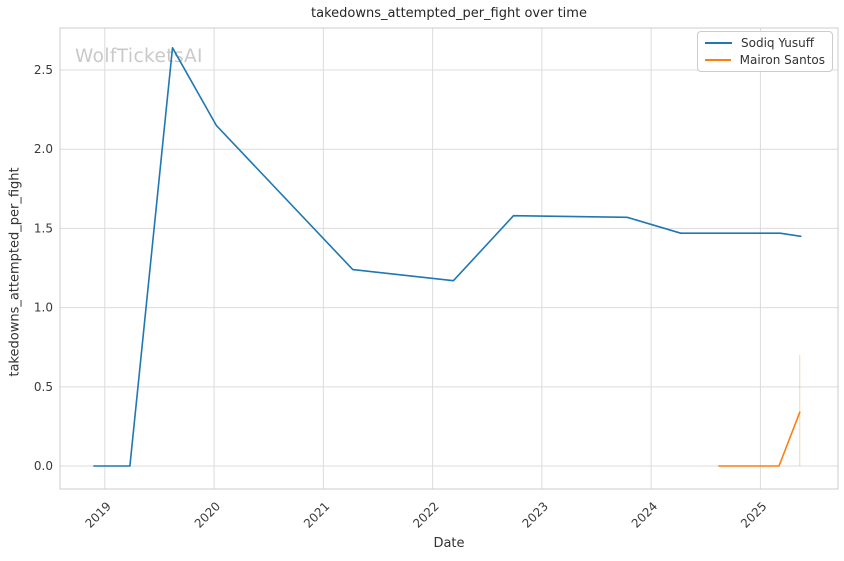 The height and width of the screenshot is (561, 844). Describe the element at coordinates (753, 514) in the screenshot. I see `x-tick-label: 2025` at that location.